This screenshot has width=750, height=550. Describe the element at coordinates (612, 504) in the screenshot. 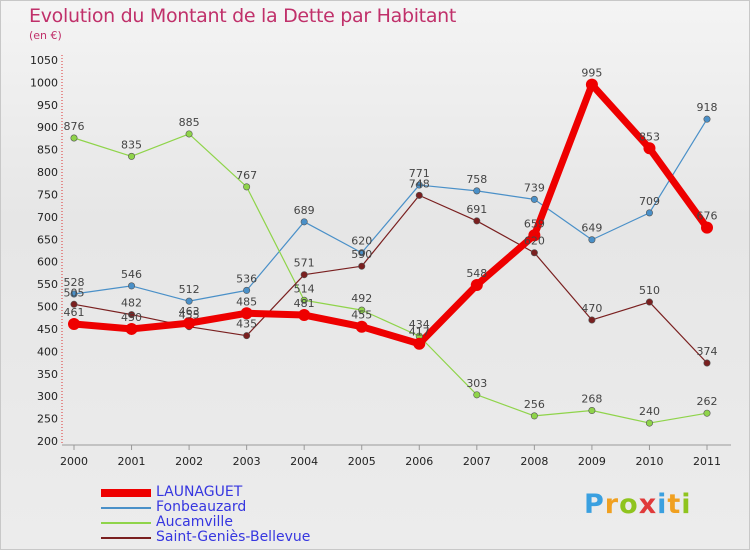

I see `logo-letter: r` at that location.